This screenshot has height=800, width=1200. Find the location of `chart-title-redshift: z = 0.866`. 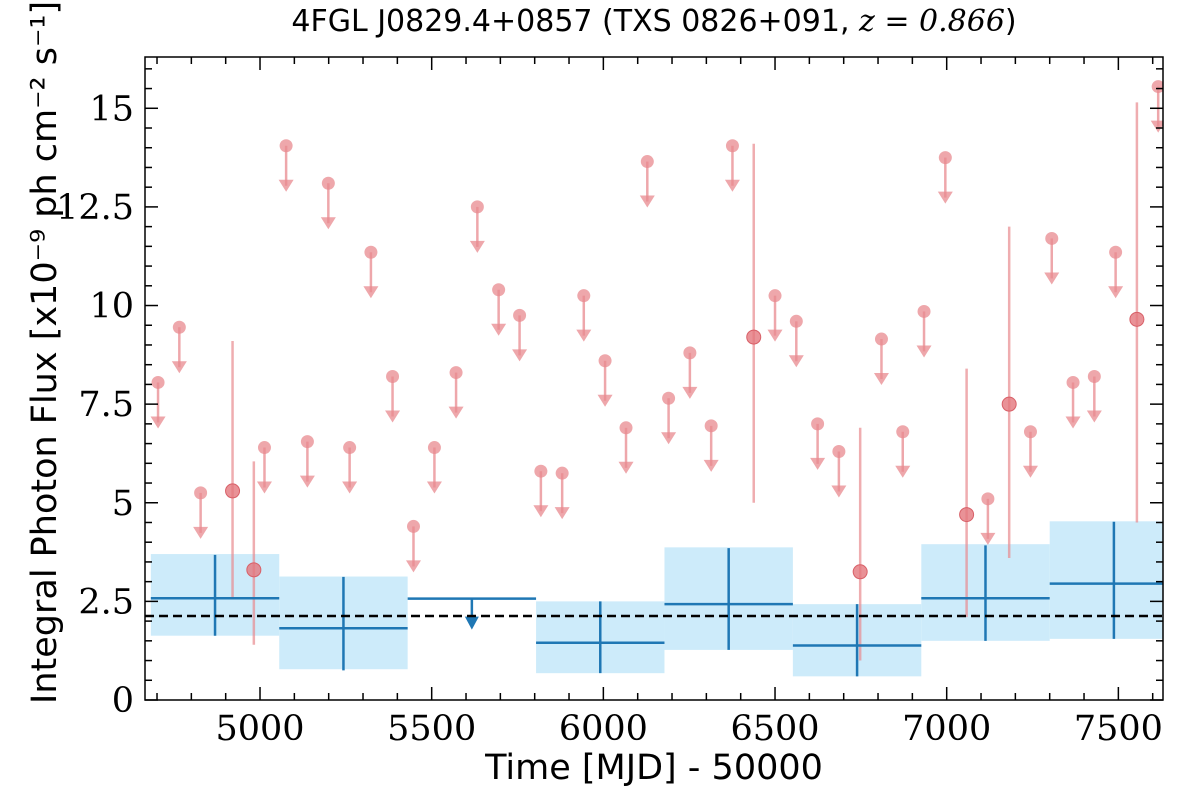

chart-title-redshift: z = 0.866 is located at coordinates (932, 21).